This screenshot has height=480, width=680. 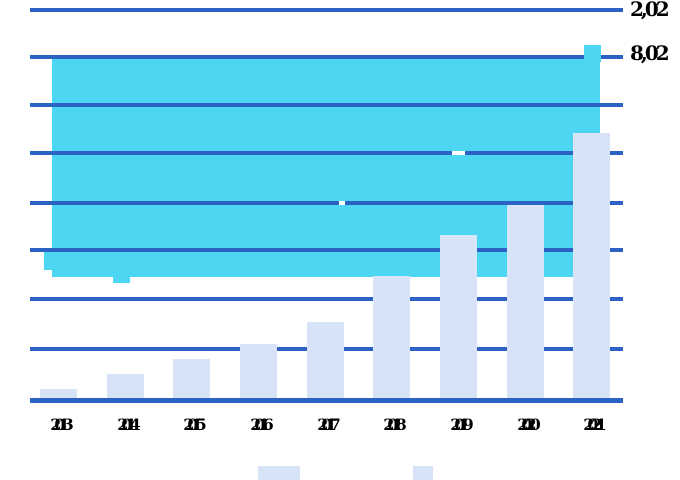 I want to click on x-tick-label-2017: 2017, so click(x=329, y=424).